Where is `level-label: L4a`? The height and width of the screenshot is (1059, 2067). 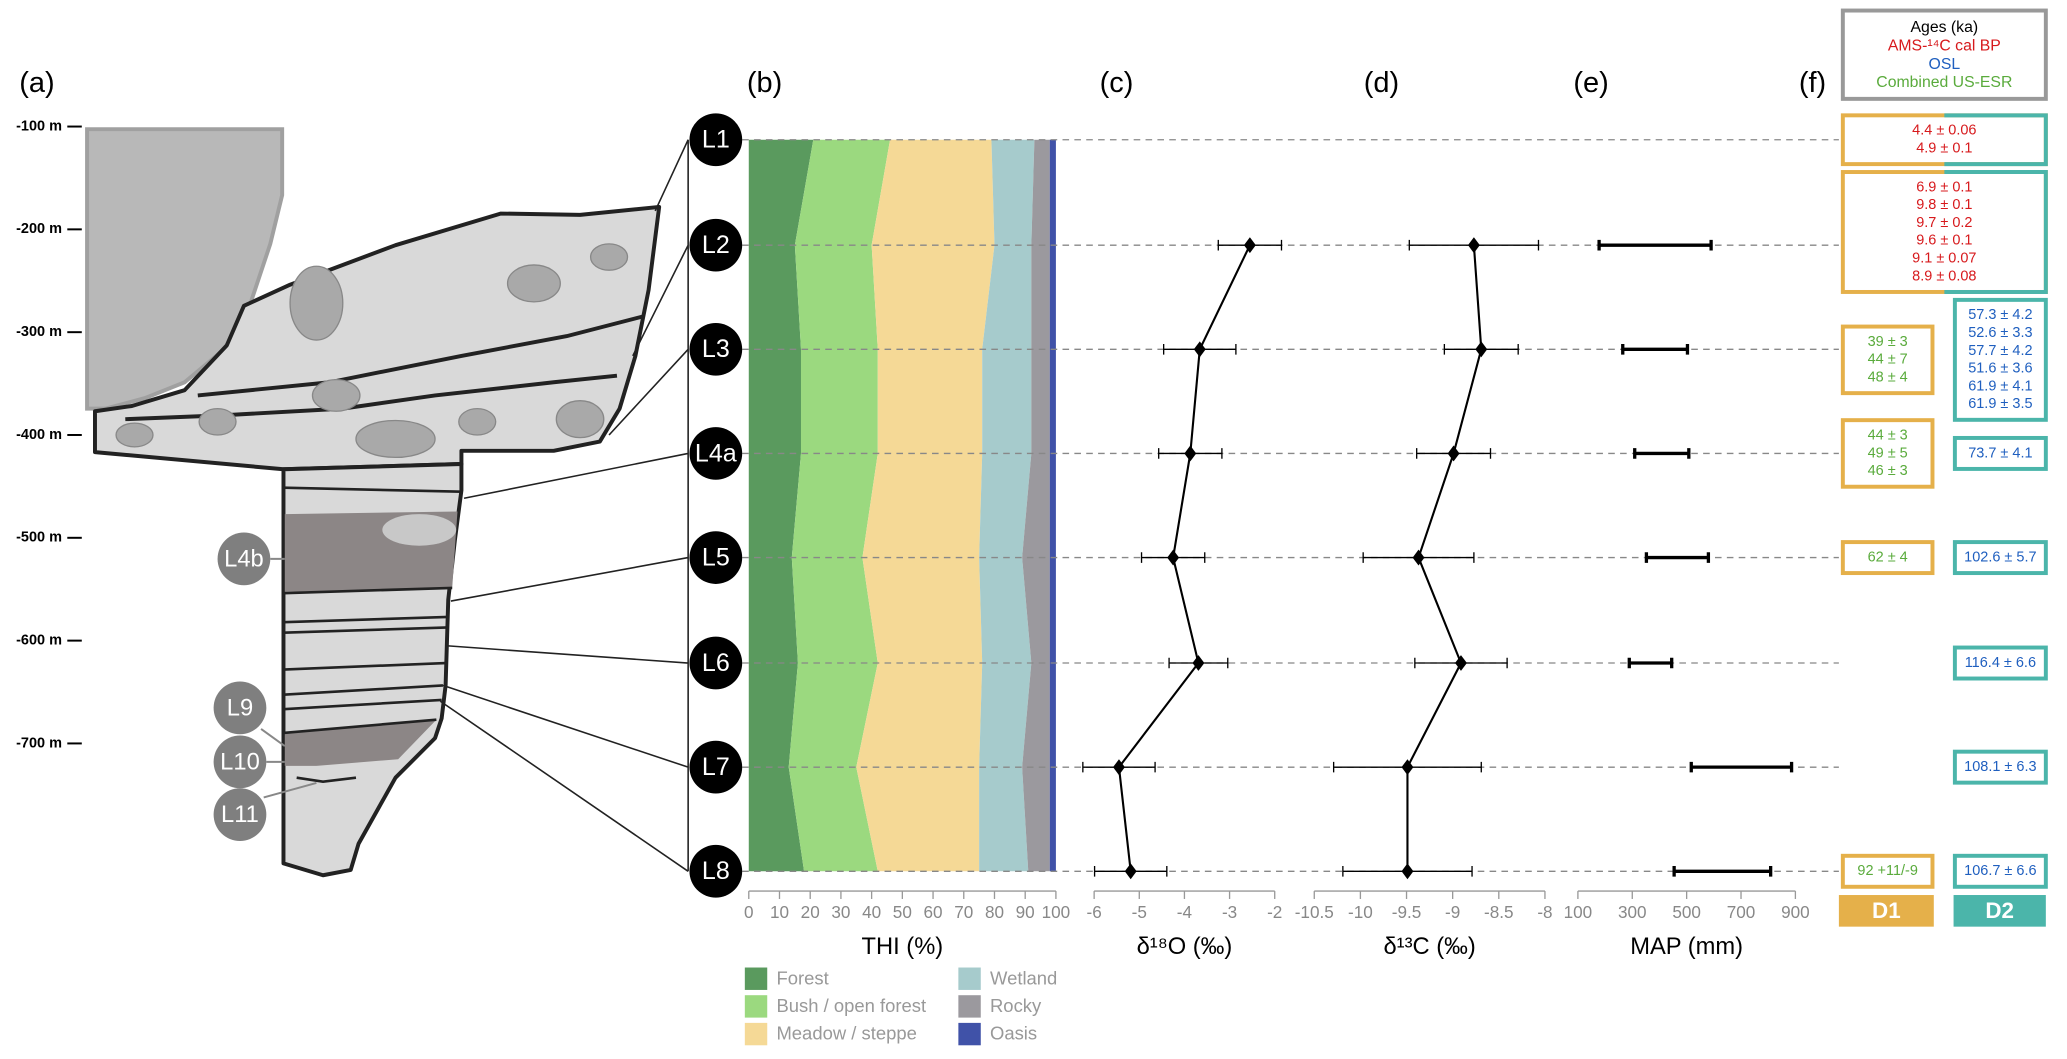 level-label: L4a is located at coordinates (716, 453).